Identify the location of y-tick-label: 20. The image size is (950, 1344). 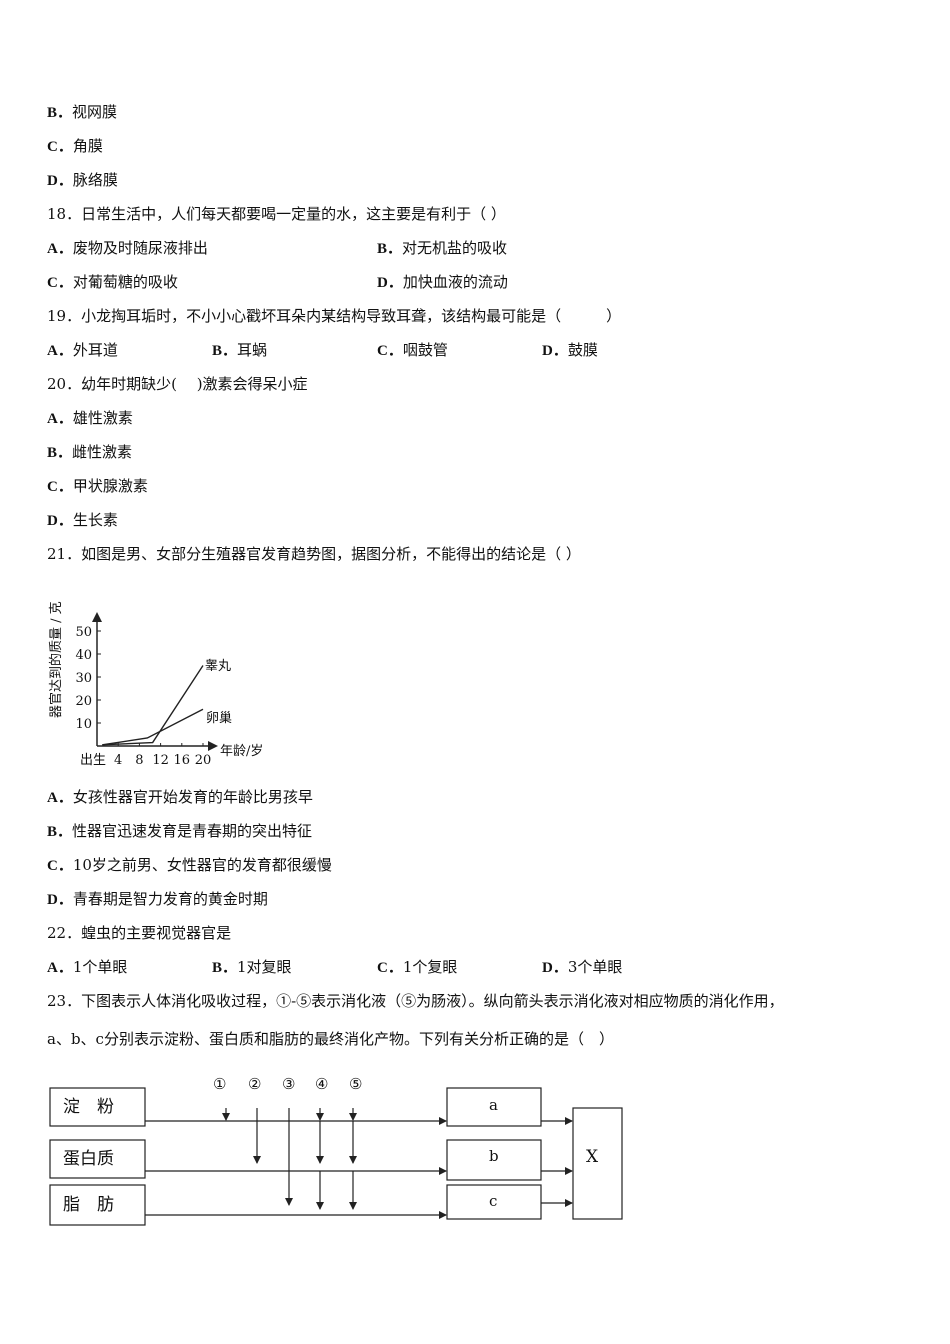
(83, 701).